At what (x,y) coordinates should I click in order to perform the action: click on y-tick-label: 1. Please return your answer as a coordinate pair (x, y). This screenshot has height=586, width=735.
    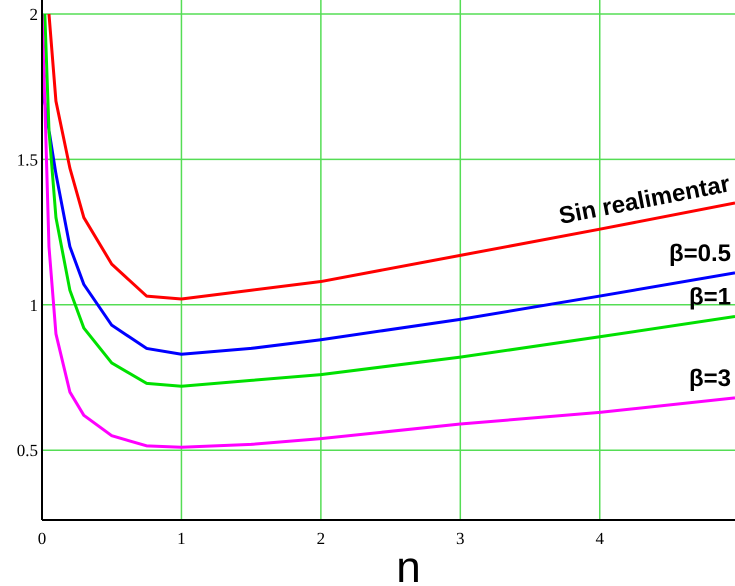
    Looking at the image, I should click on (34, 305).